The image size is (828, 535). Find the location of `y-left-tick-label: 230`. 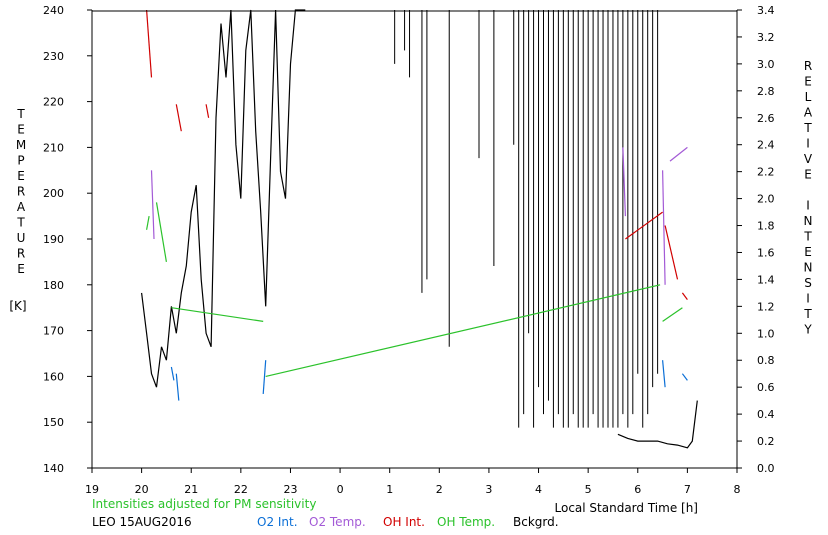

y-left-tick-label: 230 is located at coordinates (53, 56).